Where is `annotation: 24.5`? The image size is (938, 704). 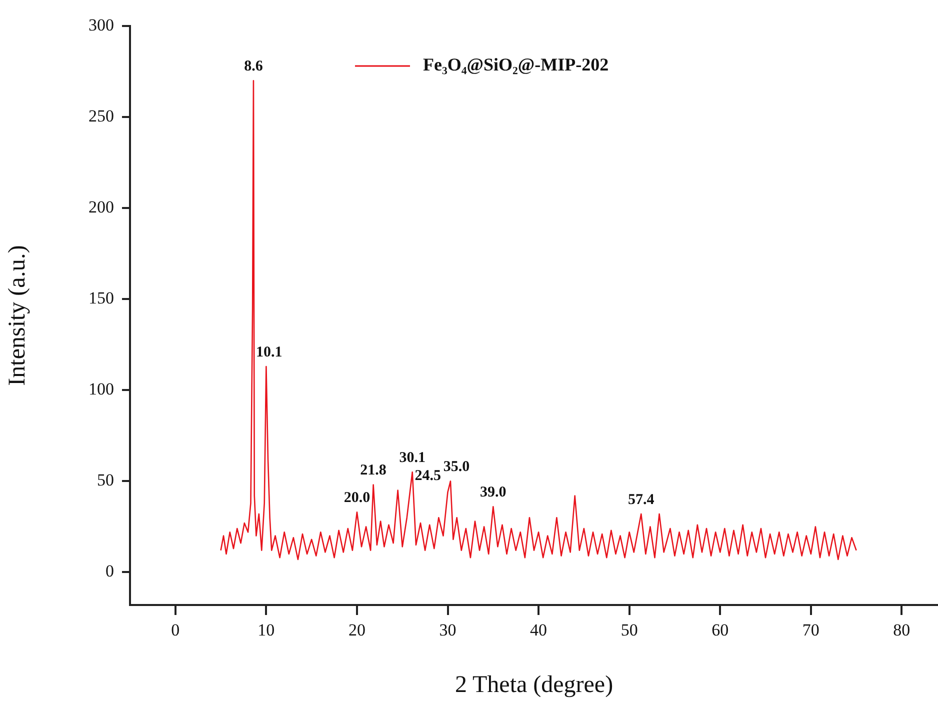 annotation: 24.5 is located at coordinates (427, 476).